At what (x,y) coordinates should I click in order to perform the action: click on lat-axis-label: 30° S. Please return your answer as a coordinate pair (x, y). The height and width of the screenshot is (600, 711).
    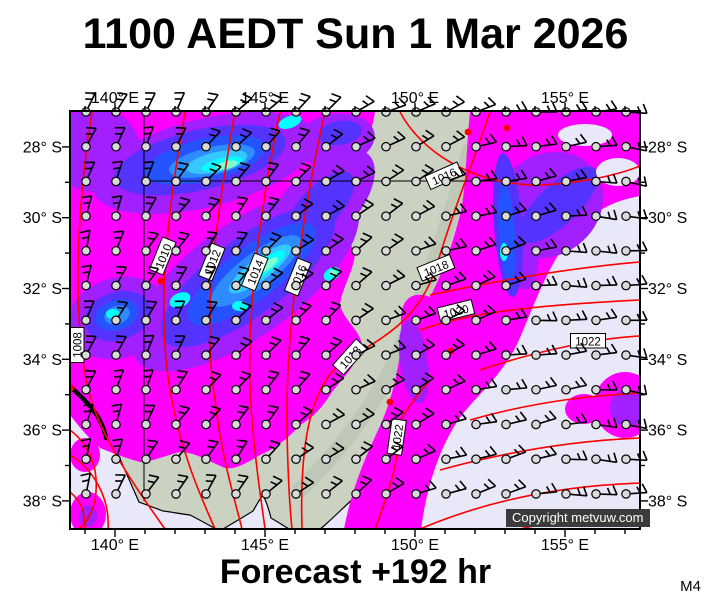
    Looking at the image, I should click on (667, 218).